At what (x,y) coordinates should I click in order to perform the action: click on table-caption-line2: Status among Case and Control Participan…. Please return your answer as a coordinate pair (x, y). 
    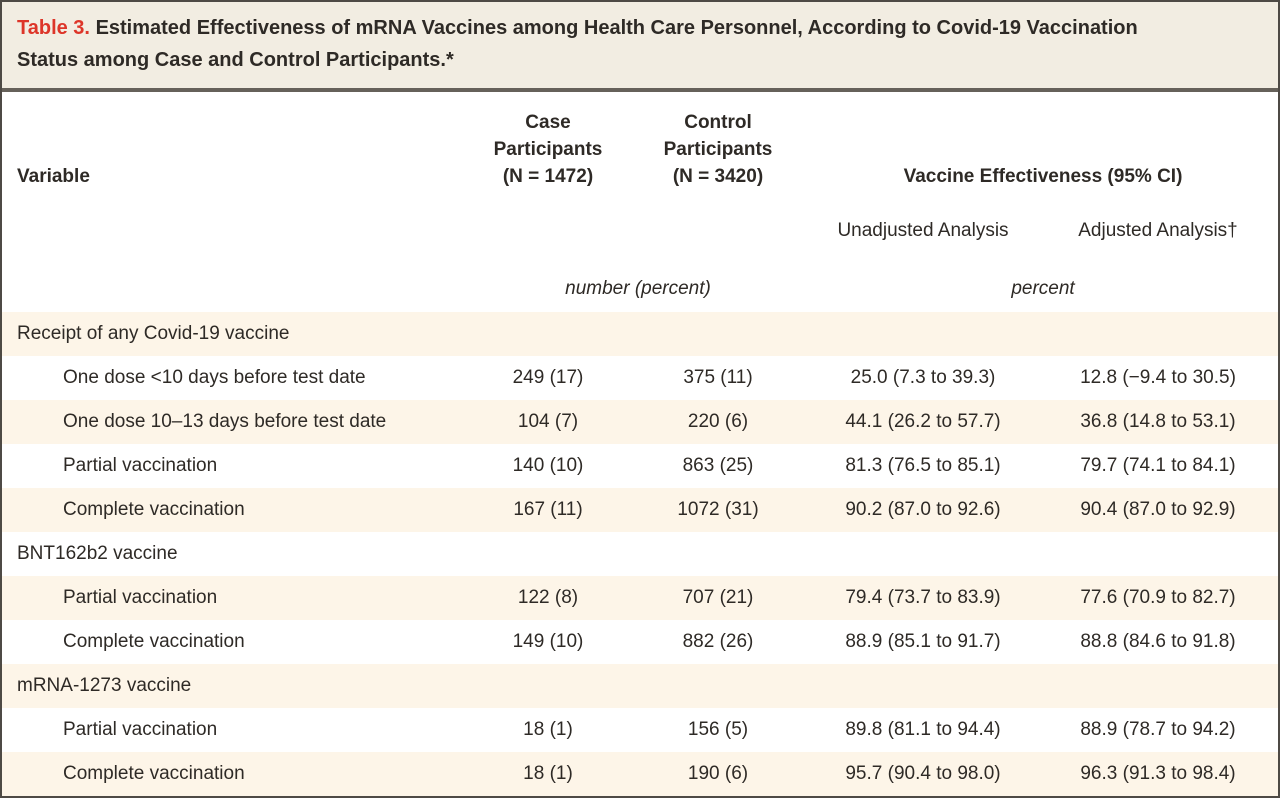
    Looking at the image, I should click on (235, 60).